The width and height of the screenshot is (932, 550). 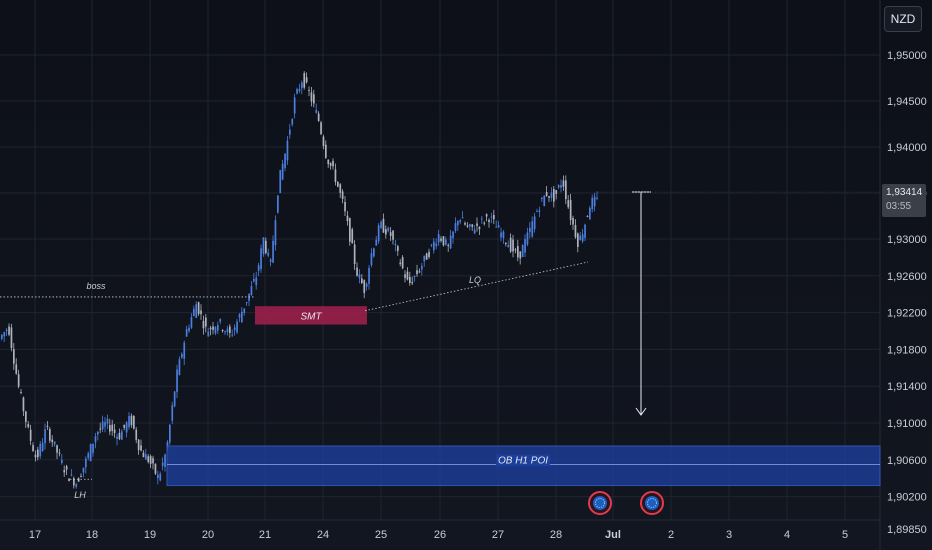 What do you see at coordinates (475, 280) in the screenshot?
I see `lq-label: LQ` at bounding box center [475, 280].